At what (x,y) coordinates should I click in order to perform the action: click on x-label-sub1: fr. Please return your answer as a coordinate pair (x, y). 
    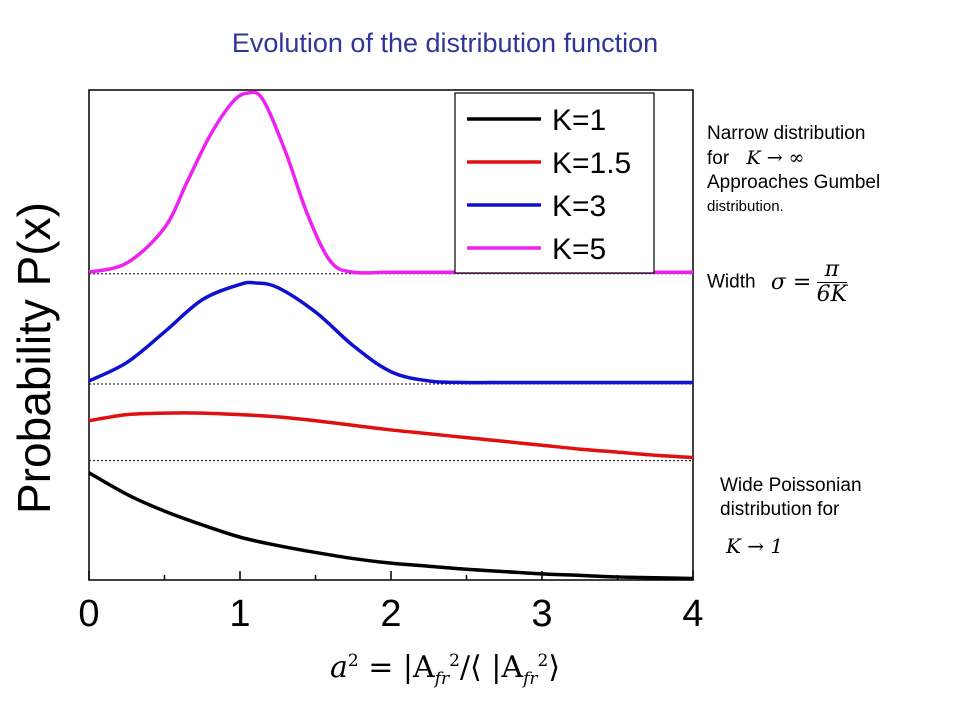
    Looking at the image, I should click on (442, 679).